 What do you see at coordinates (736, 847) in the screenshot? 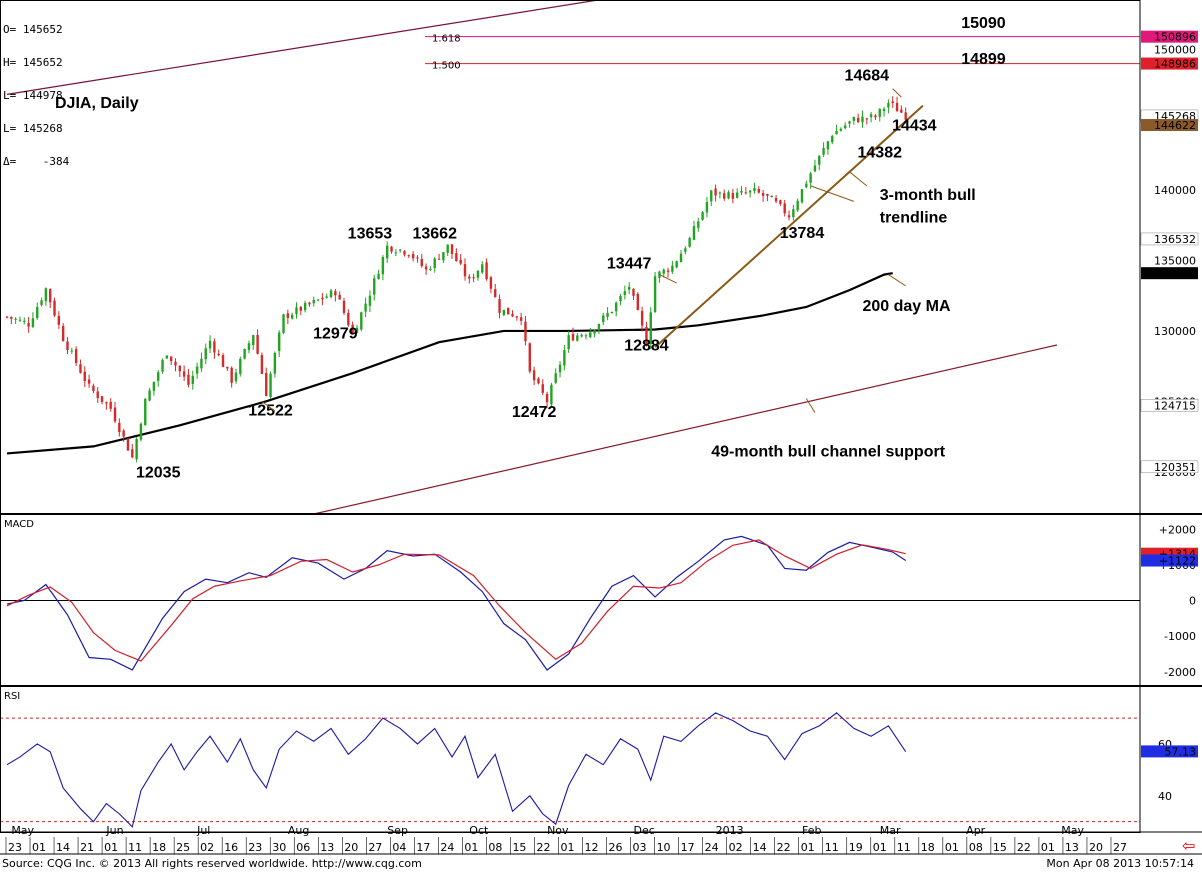
I see `x-day-label: 02` at bounding box center [736, 847].